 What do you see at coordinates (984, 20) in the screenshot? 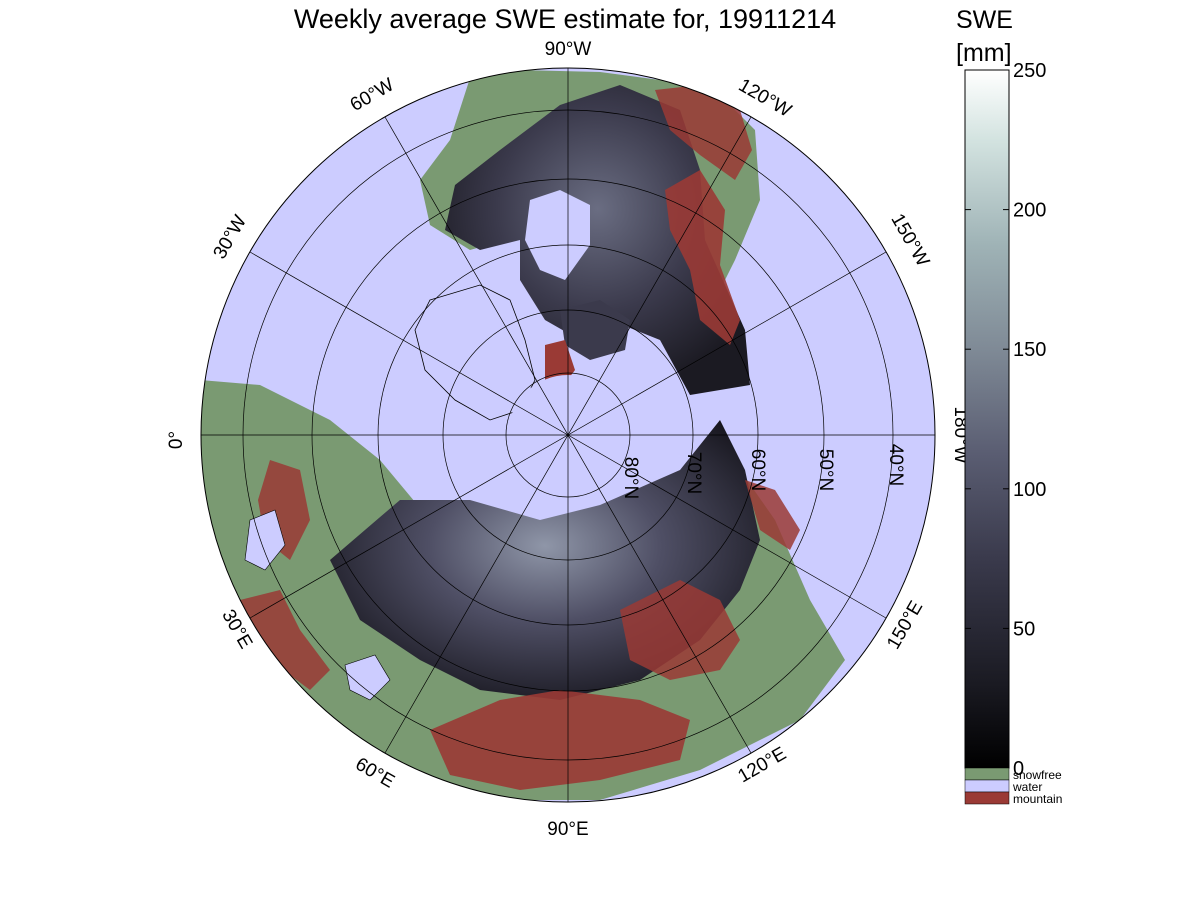
I see `colorbar-title-variable: SWE` at bounding box center [984, 20].